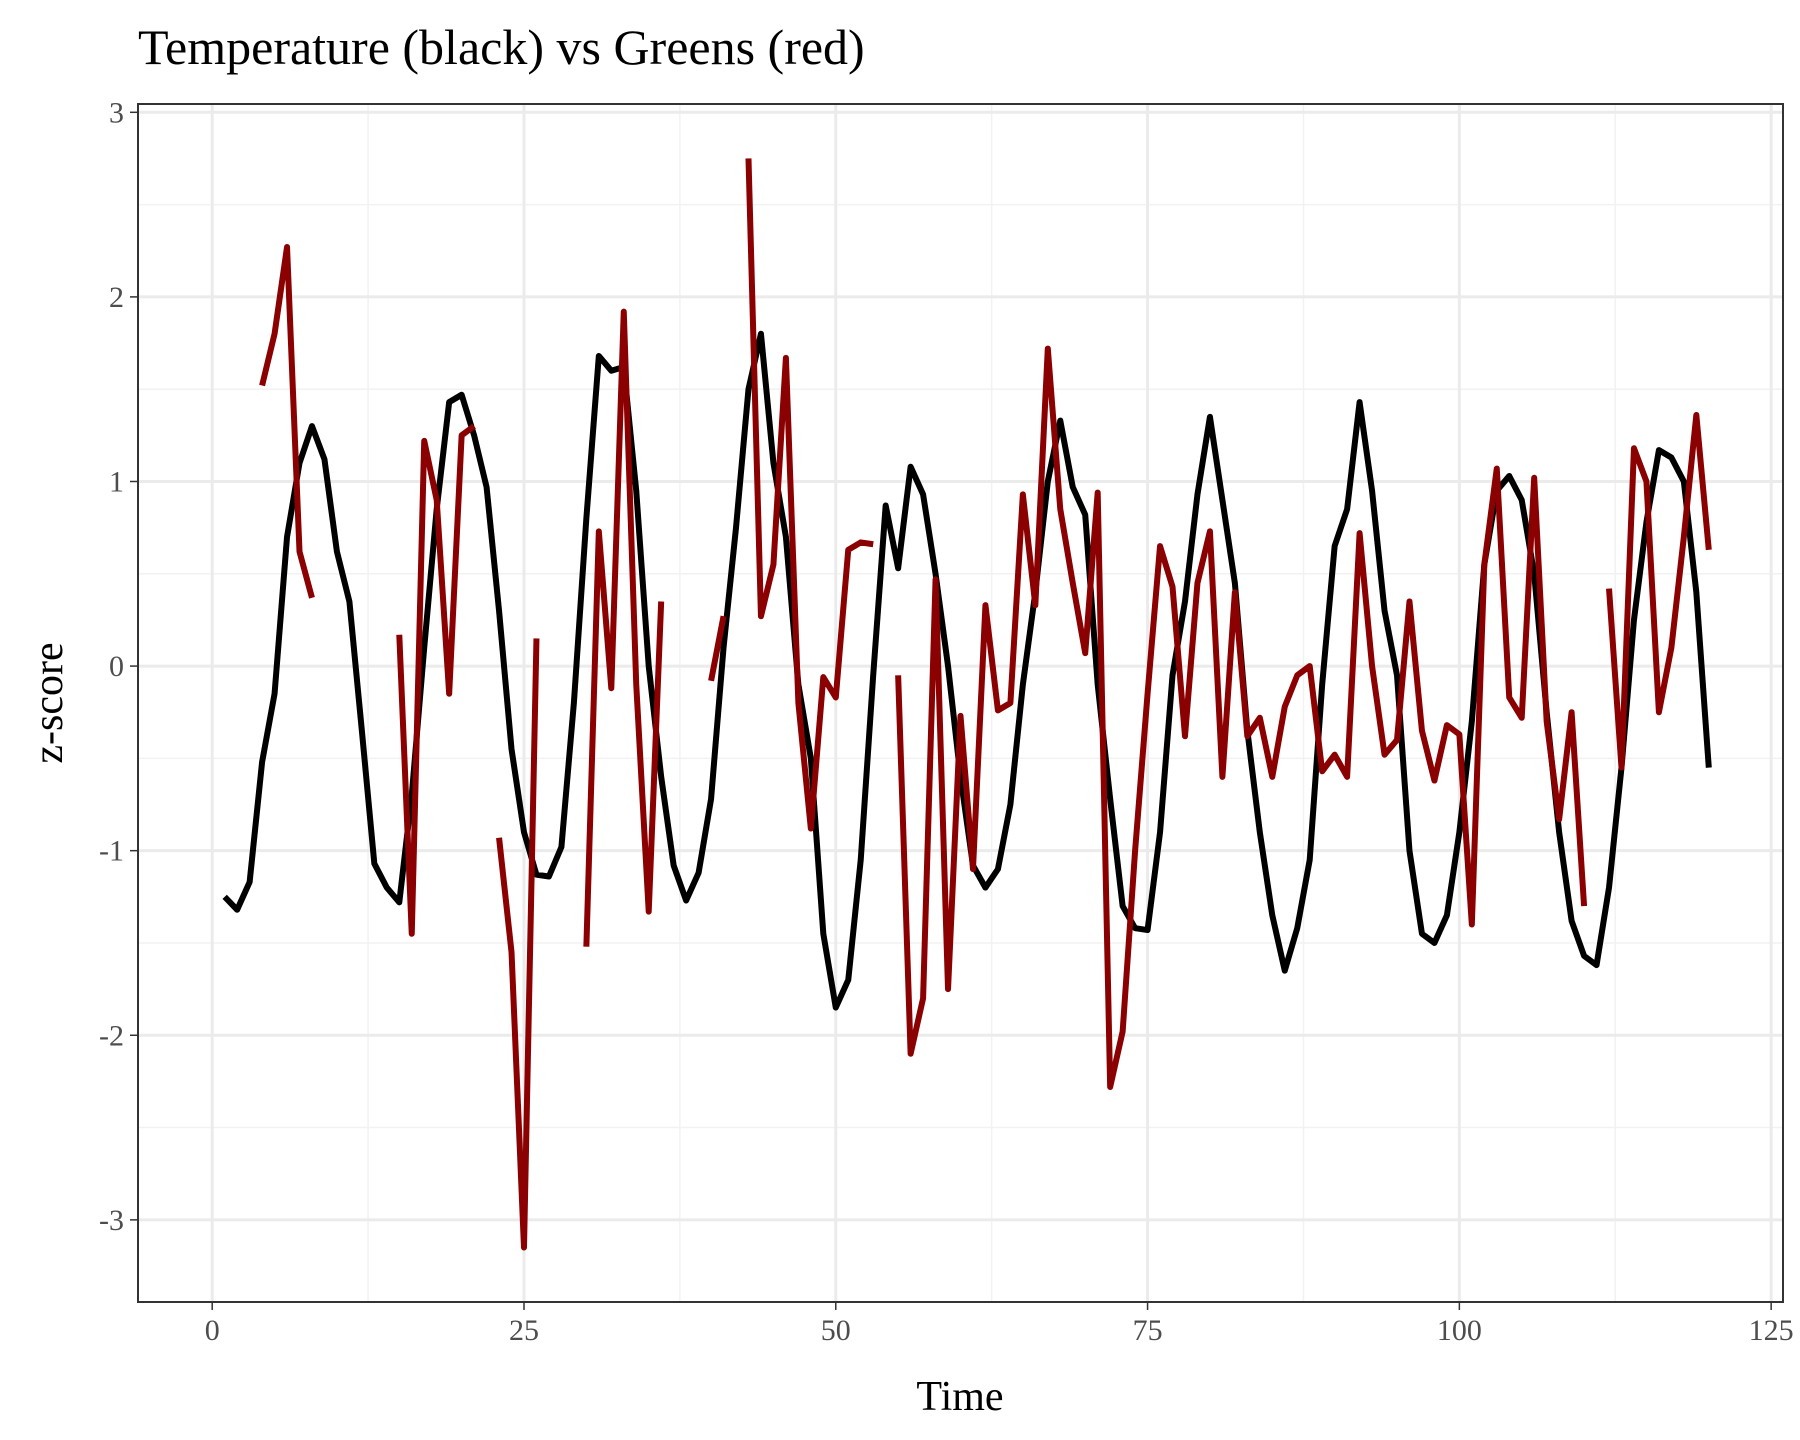  What do you see at coordinates (111, 1035) in the screenshot?
I see `y-tick-label: -2` at bounding box center [111, 1035].